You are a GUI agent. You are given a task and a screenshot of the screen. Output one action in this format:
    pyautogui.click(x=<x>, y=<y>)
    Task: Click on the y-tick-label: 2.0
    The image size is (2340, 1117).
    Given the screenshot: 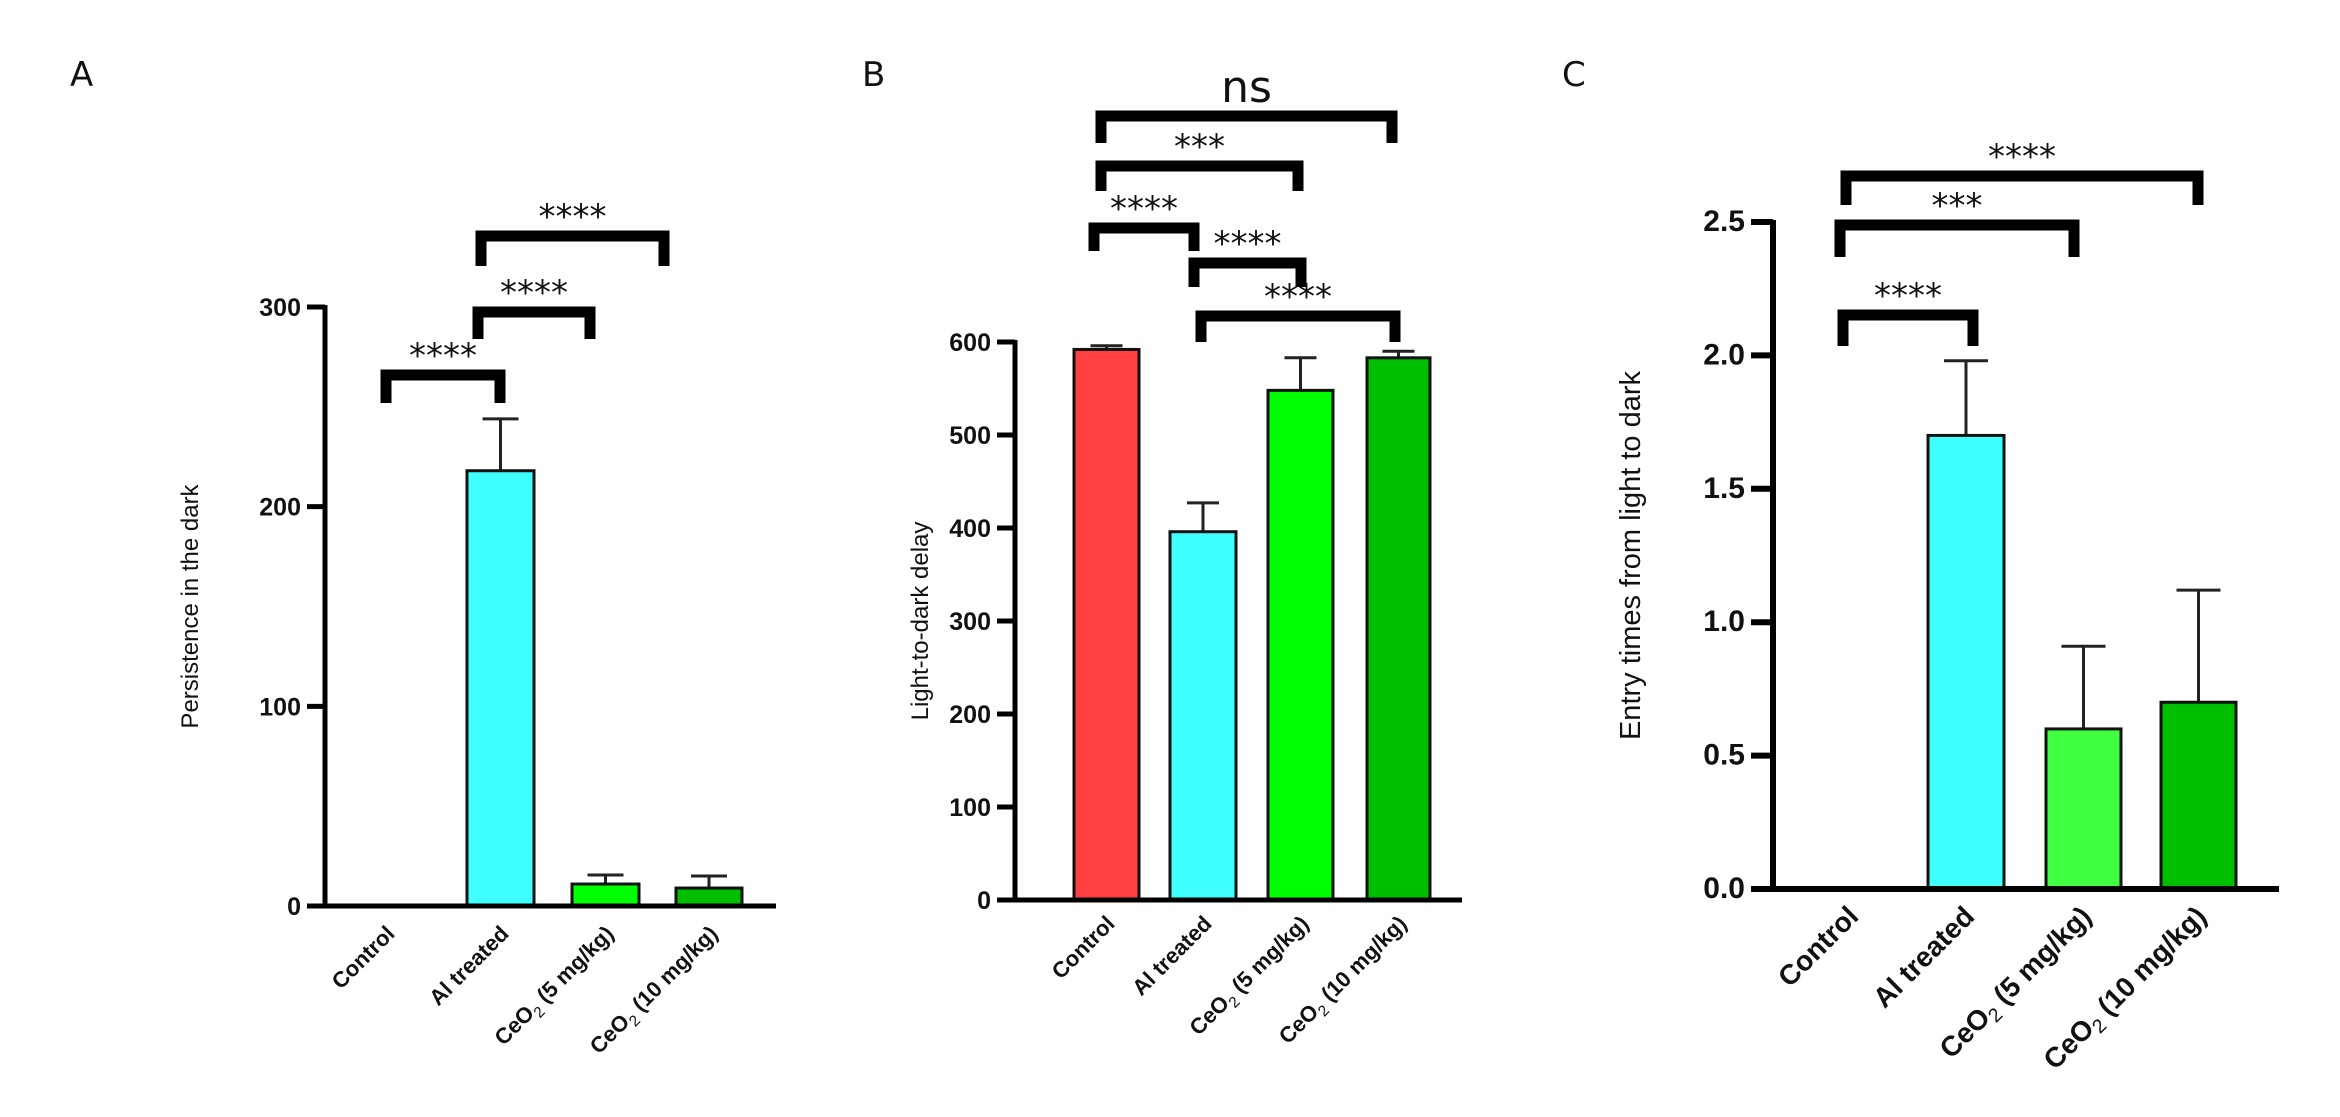 What is the action you would take?
    pyautogui.click(x=1724, y=354)
    